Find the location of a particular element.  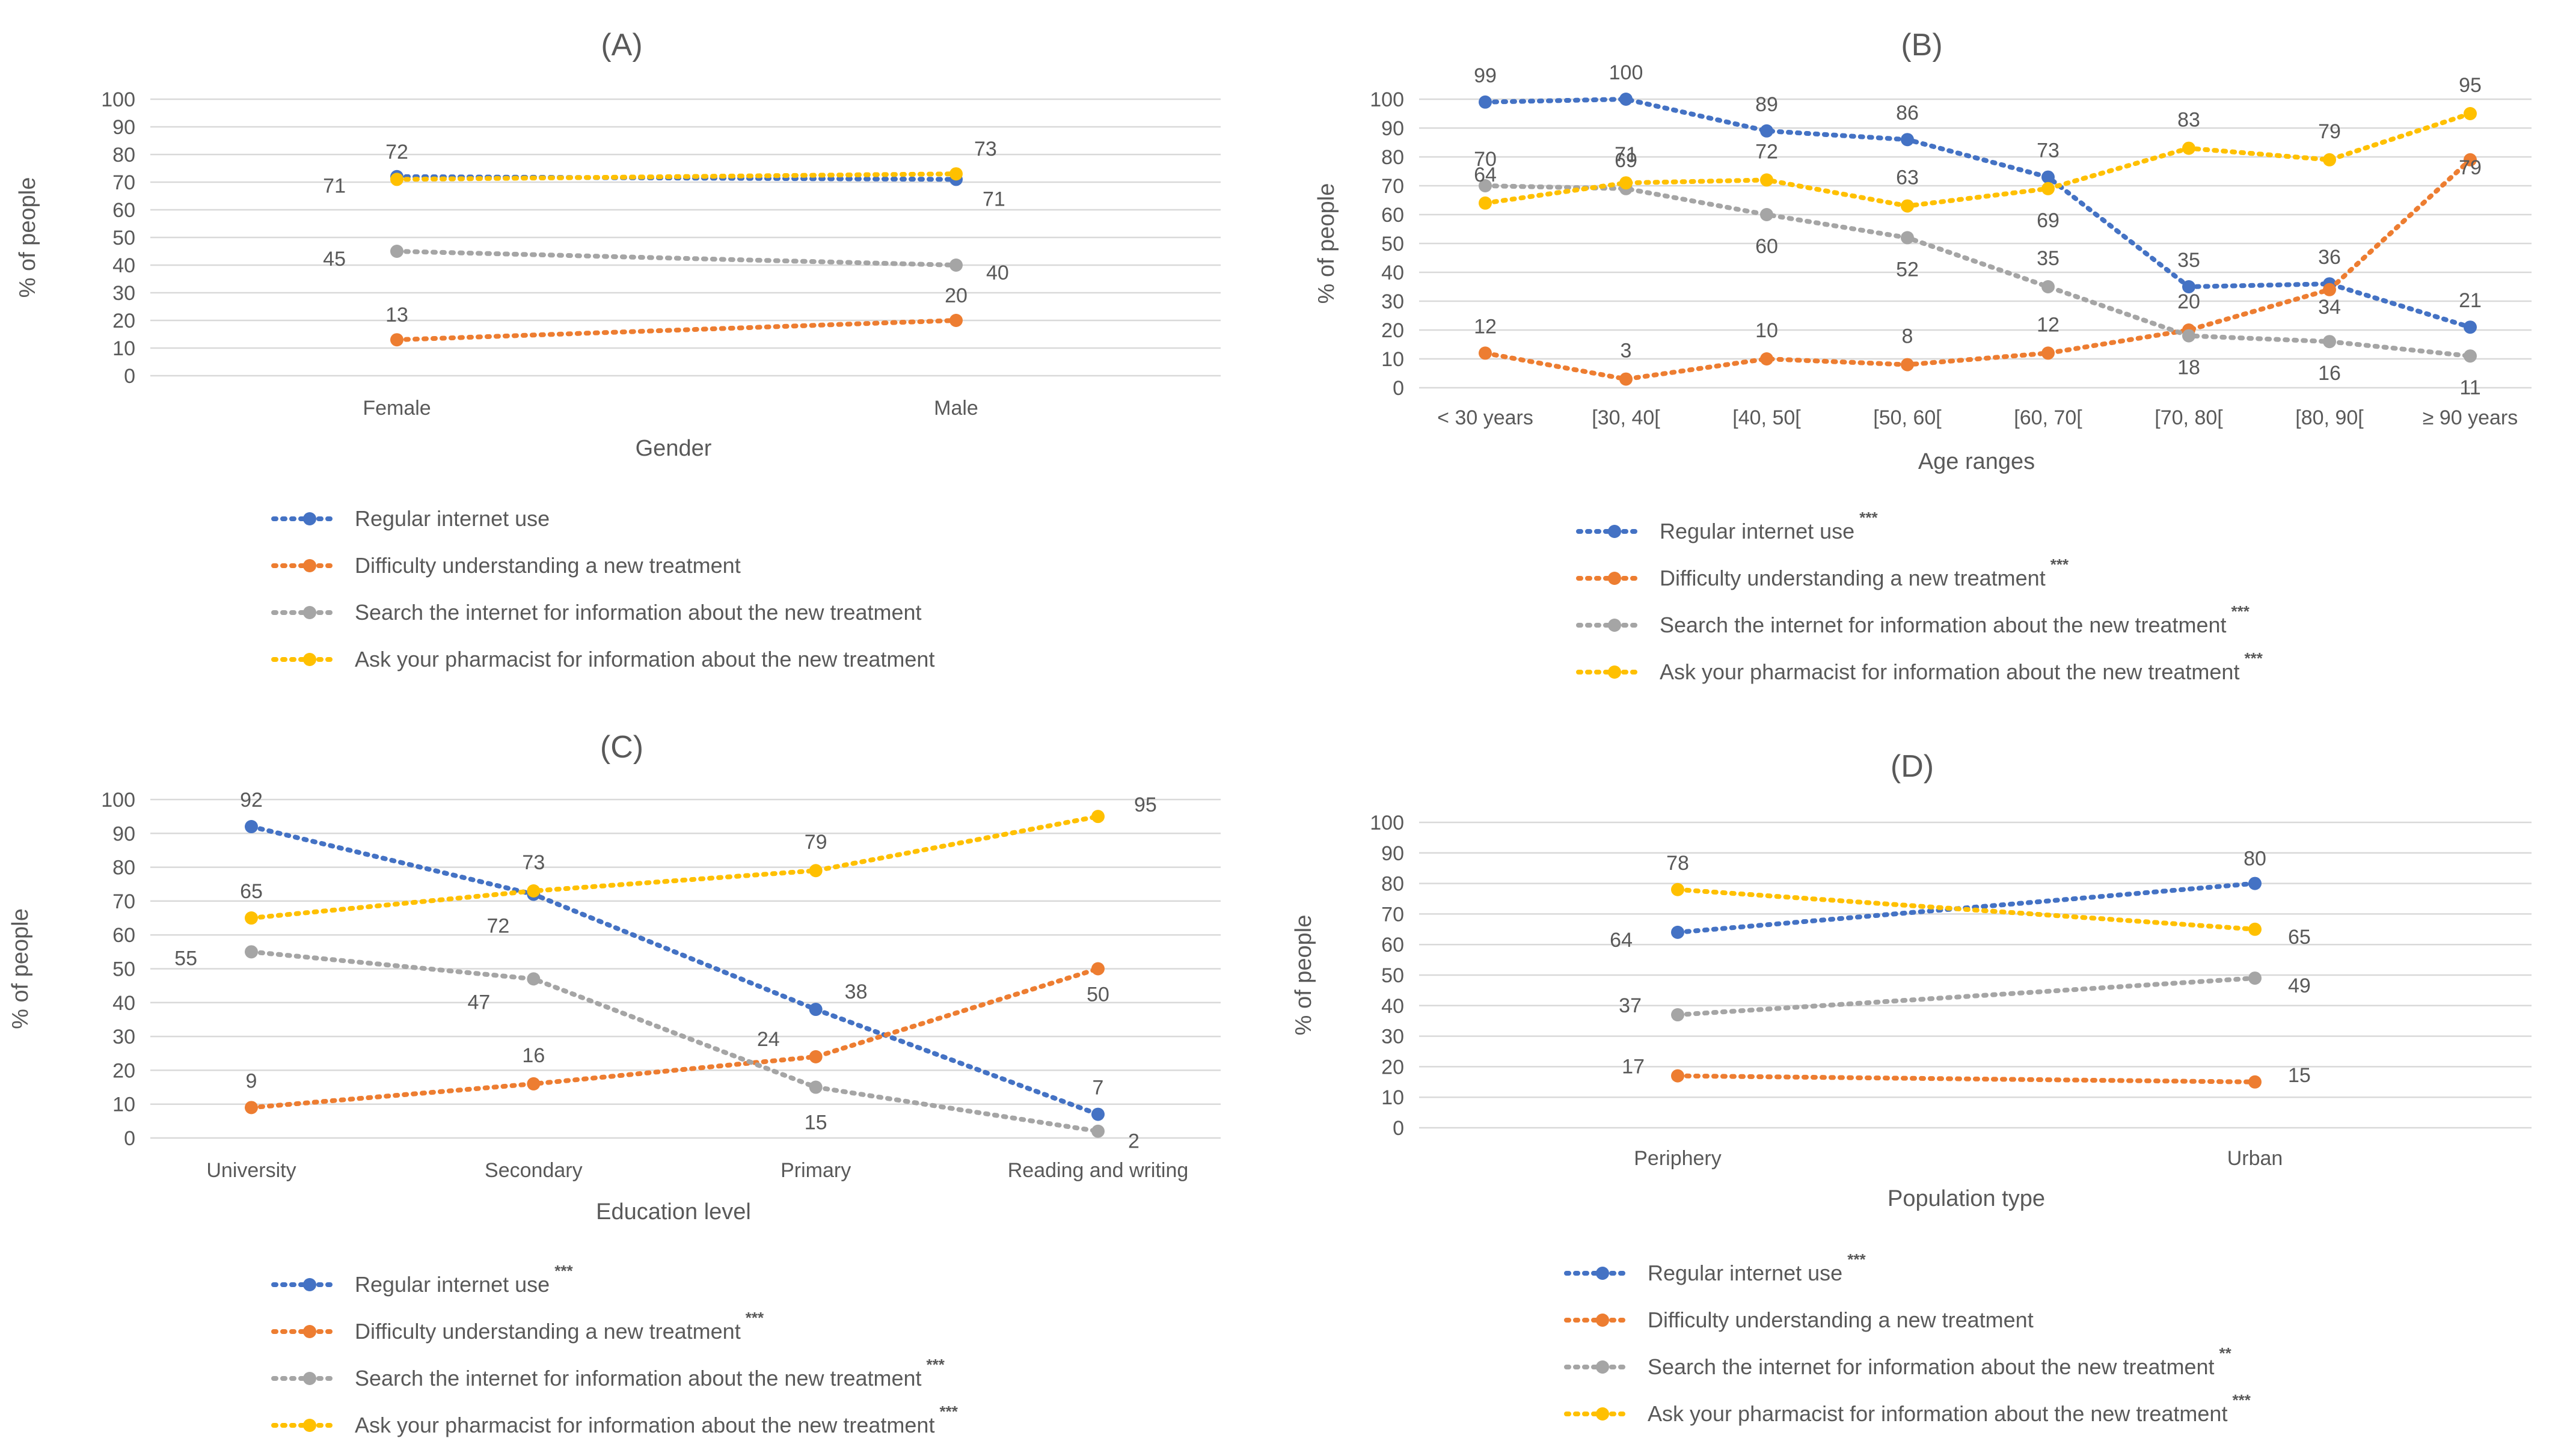

series-difficulty: 17 15 is located at coordinates (1966, 1072).